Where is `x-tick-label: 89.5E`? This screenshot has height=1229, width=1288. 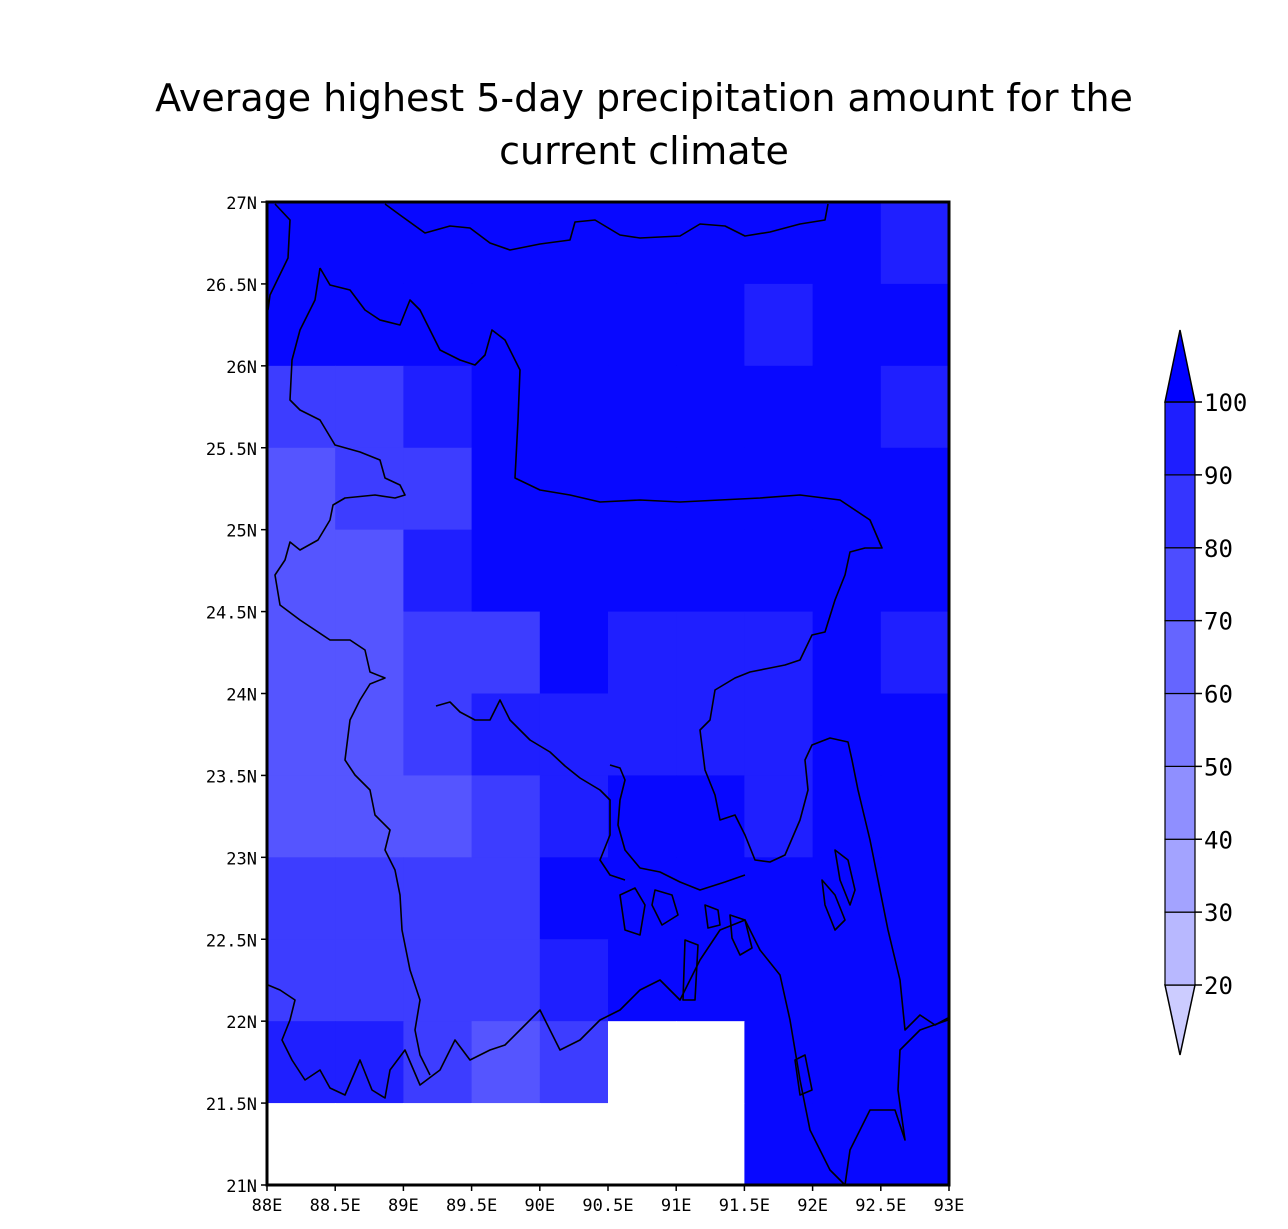 x-tick-label: 89.5E is located at coordinates (471, 1206).